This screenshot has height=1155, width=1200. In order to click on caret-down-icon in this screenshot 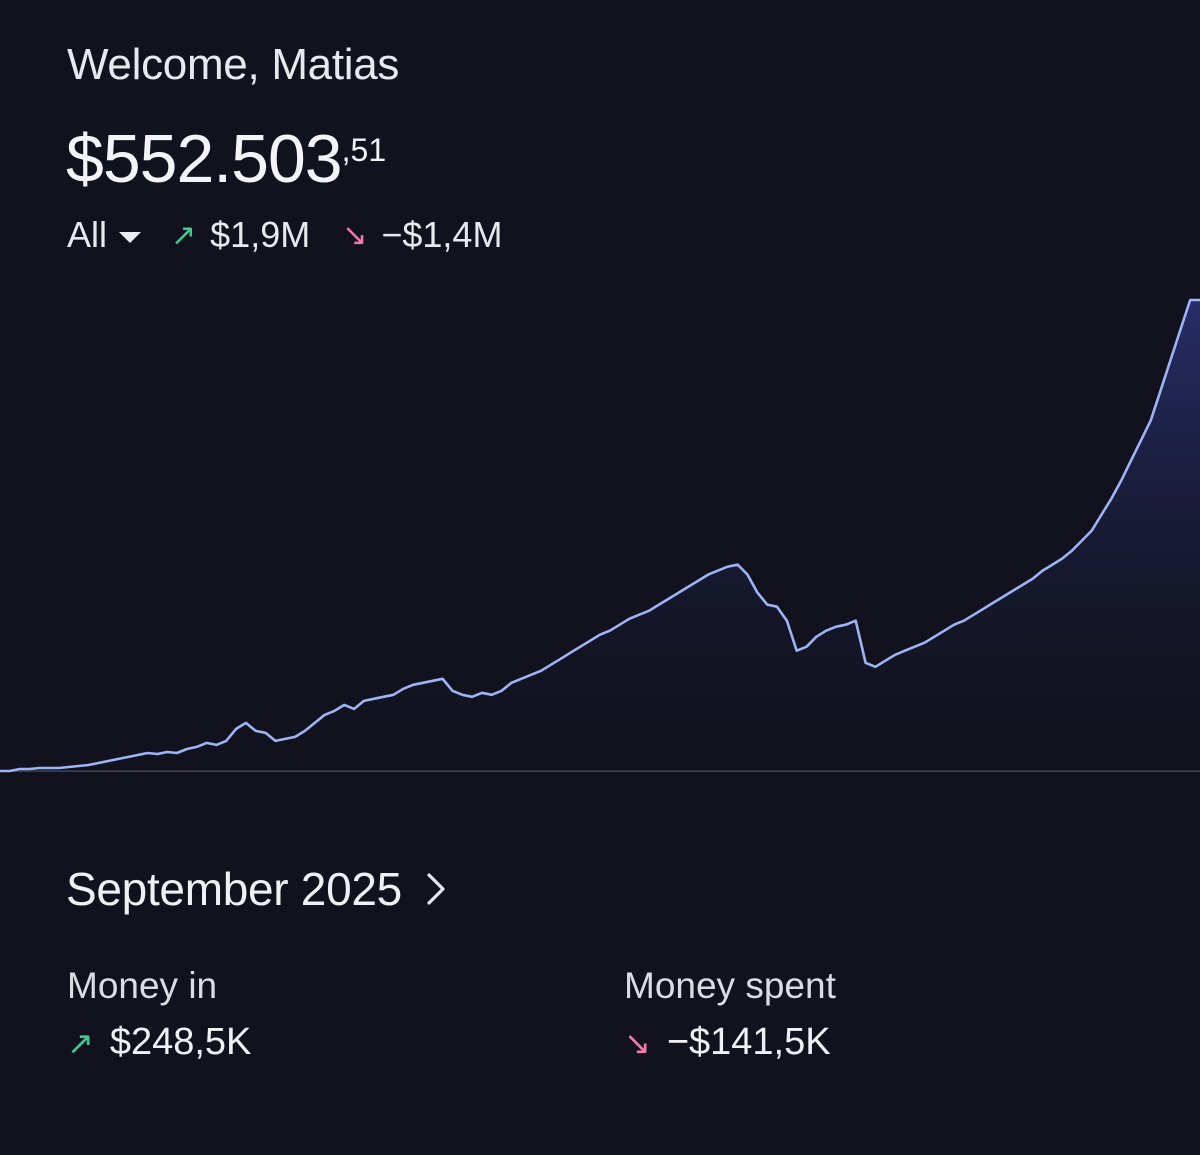, I will do `click(130, 237)`.